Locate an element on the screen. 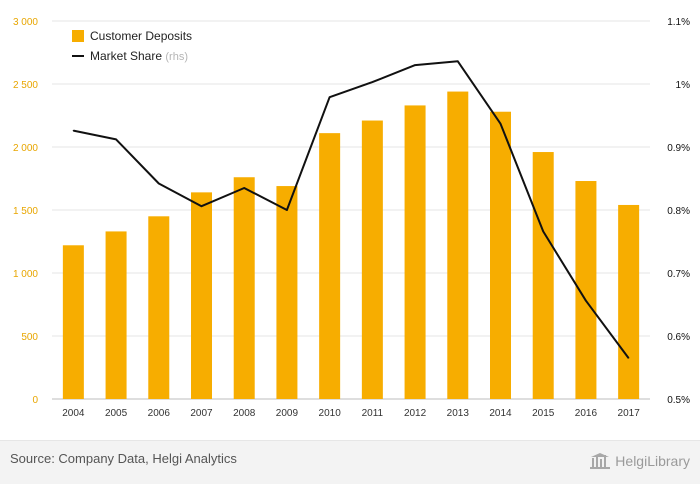  right-tick-label: 1.1% is located at coordinates (678, 22).